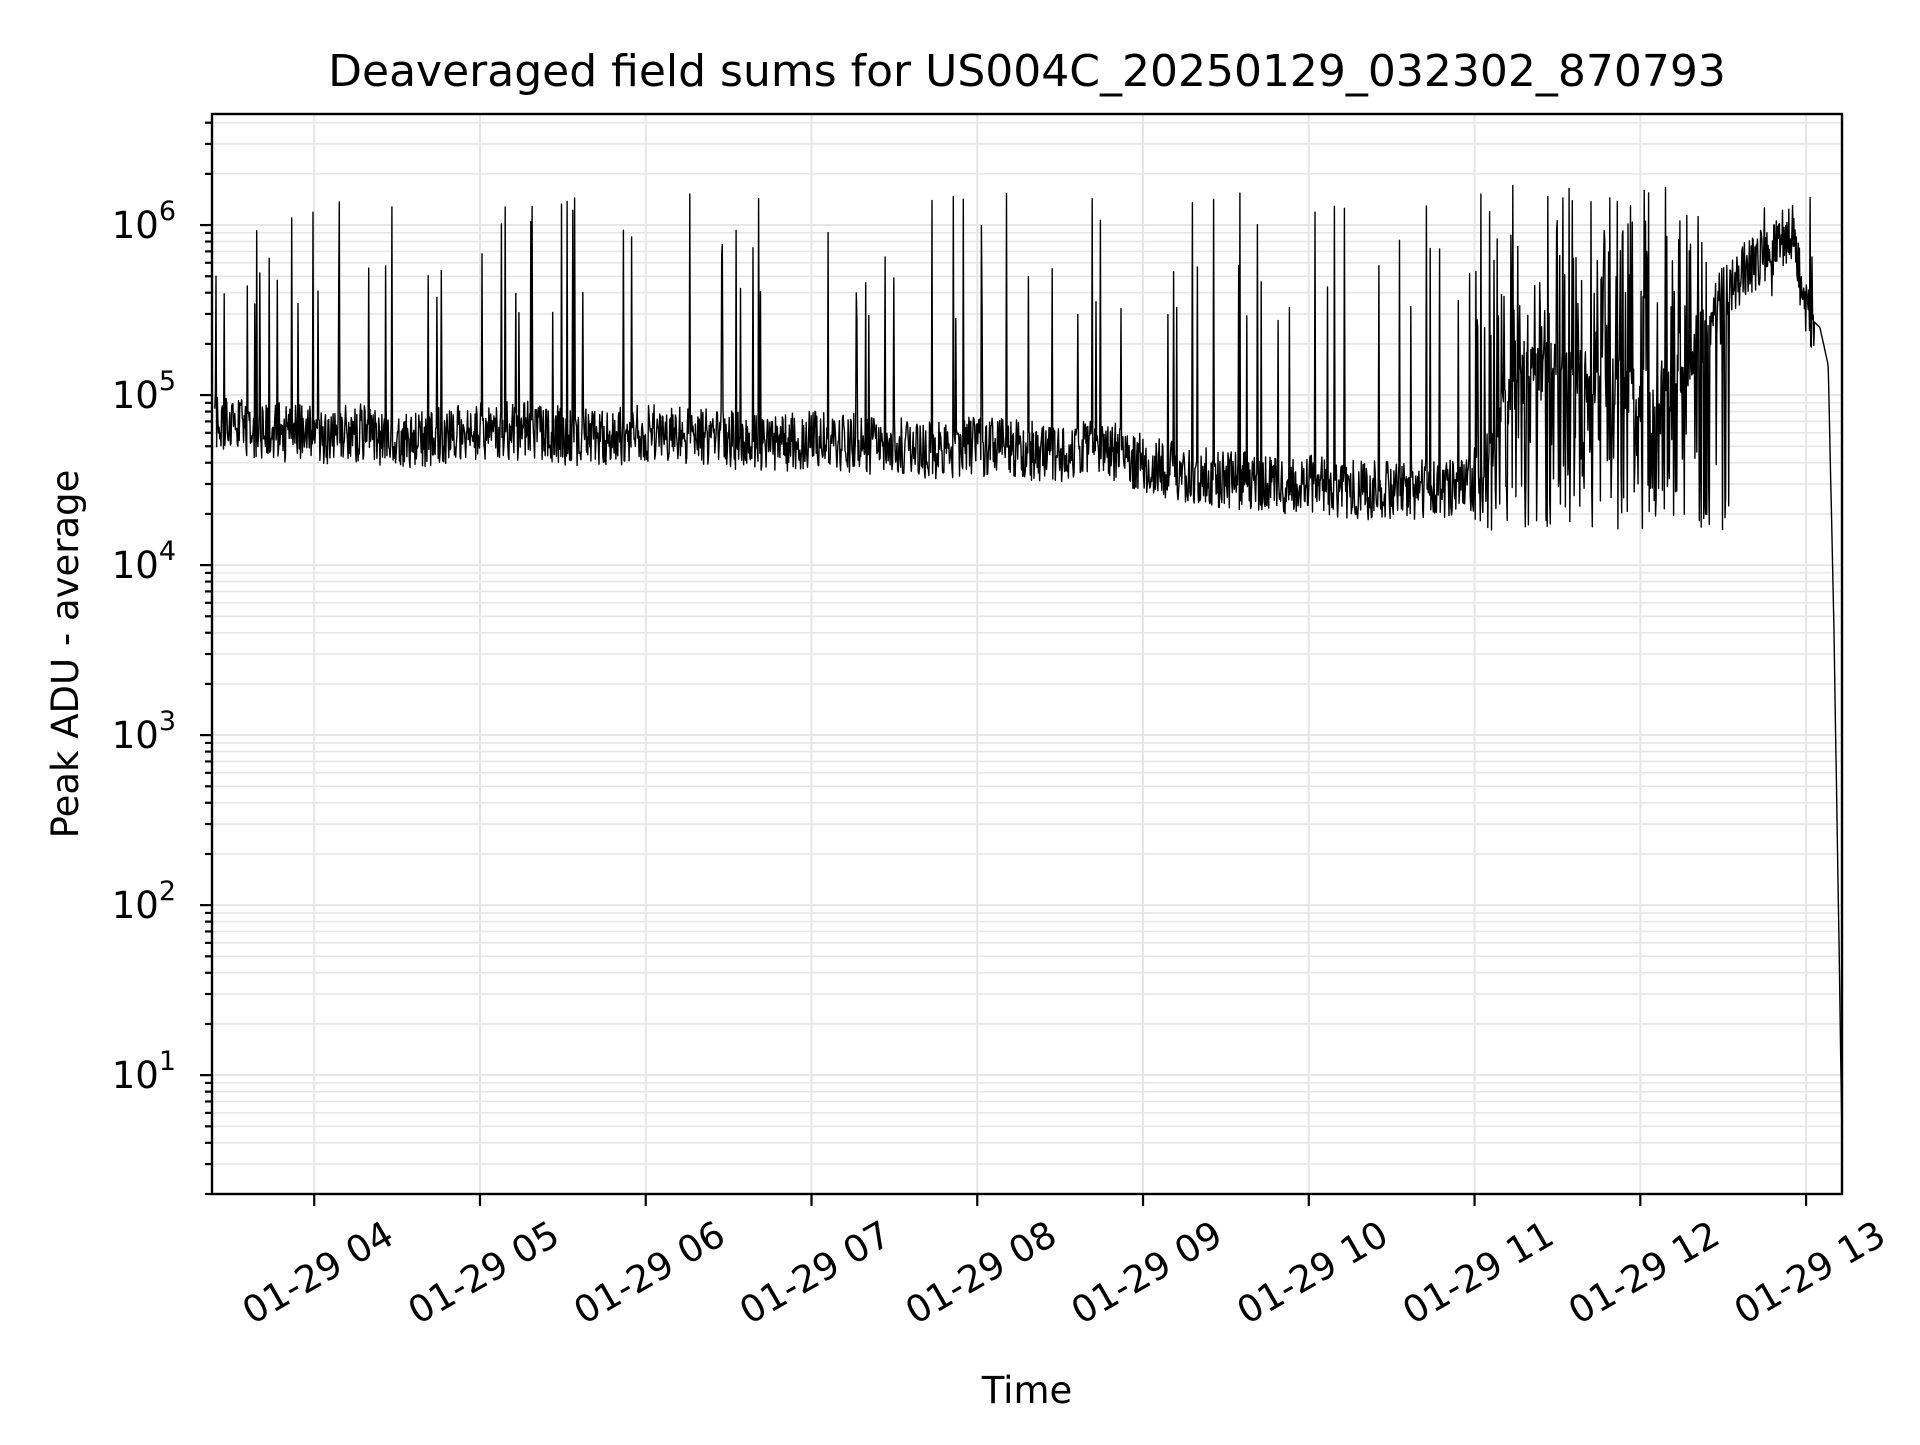 The image size is (1920, 1445). Describe the element at coordinates (1027, 1390) in the screenshot. I see `x-axis-label: Time` at that location.